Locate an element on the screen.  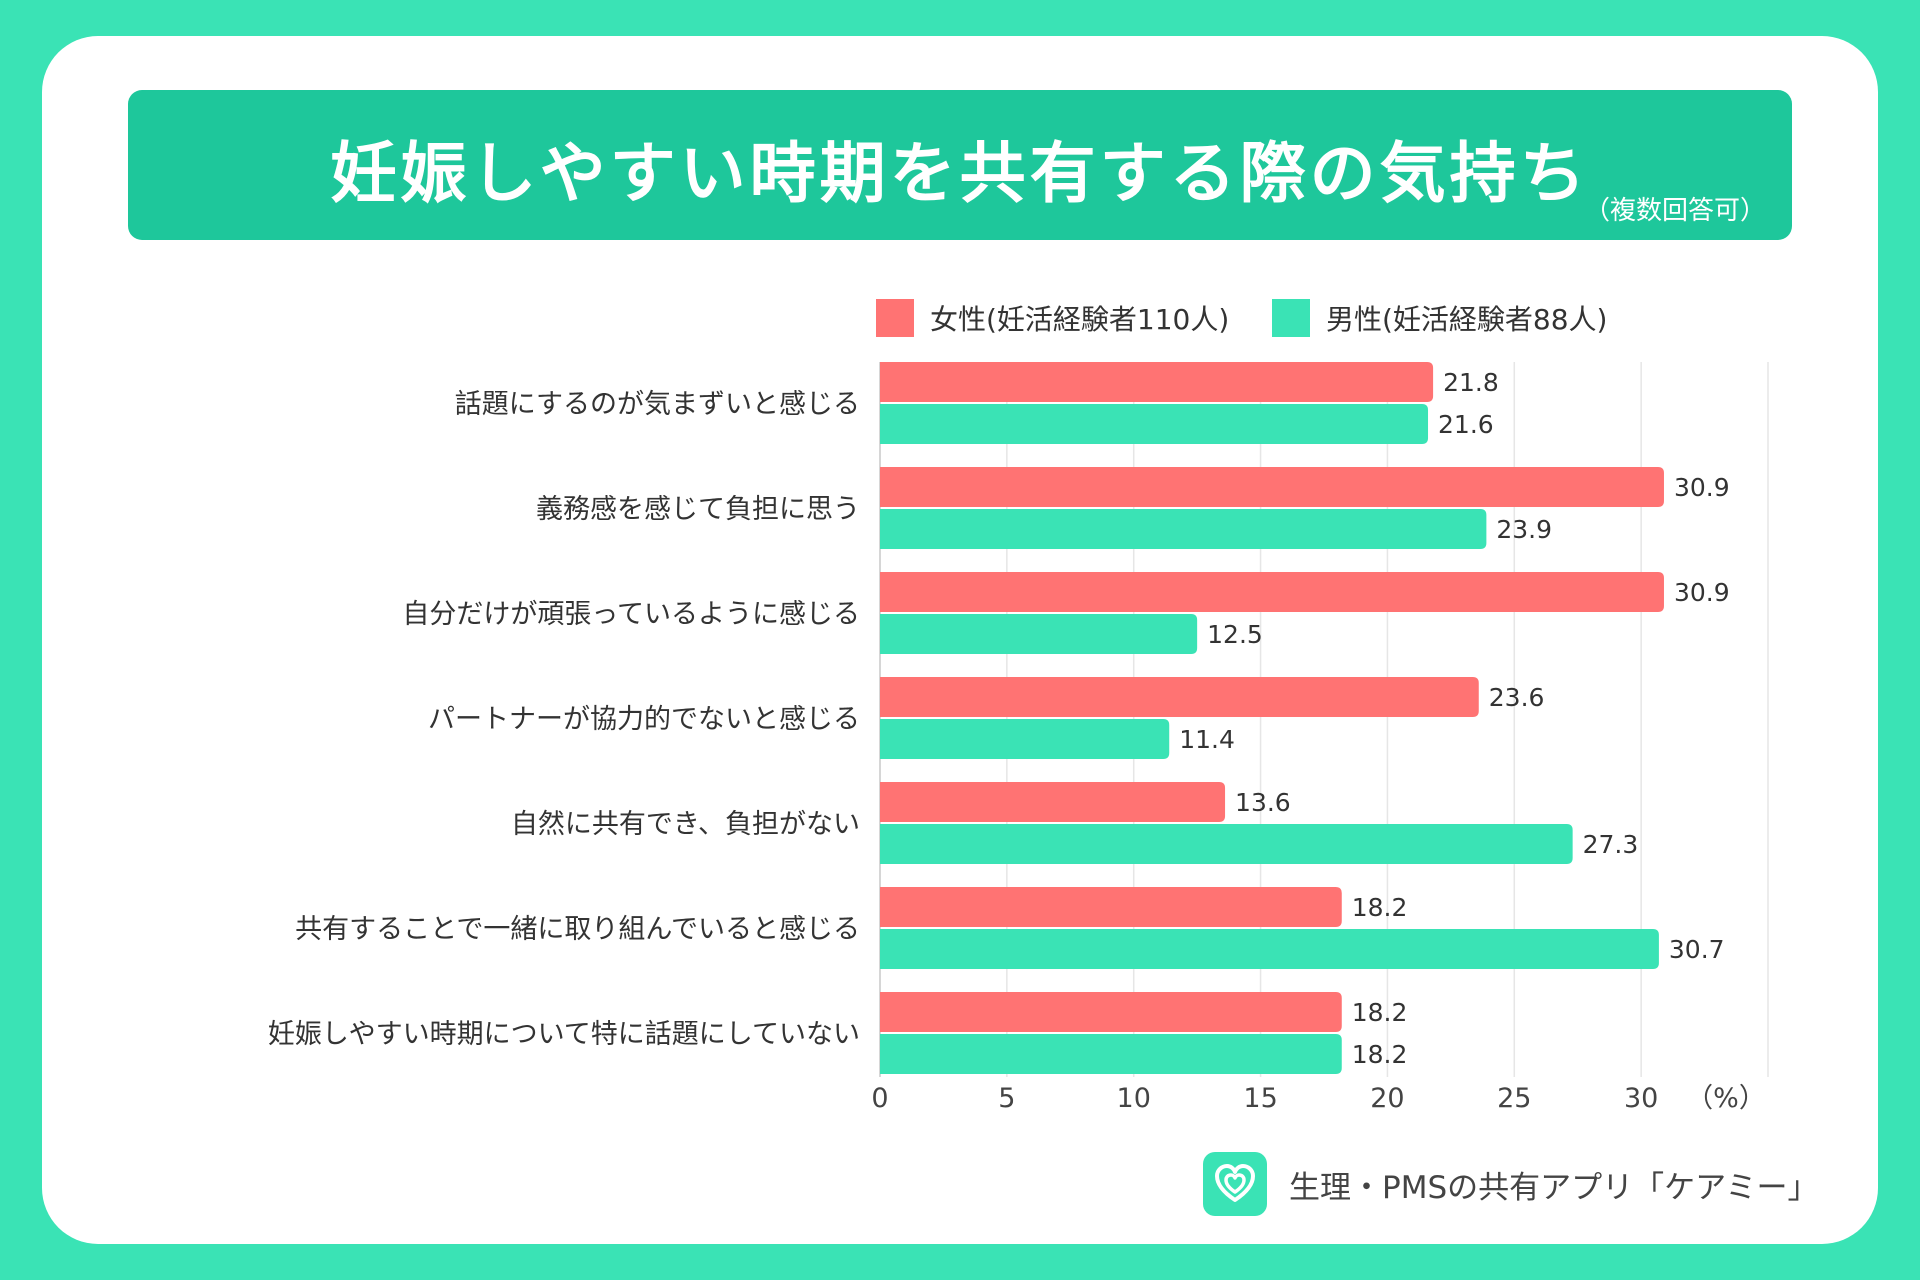
footer-branding: 生理・PMSの共有アプリ「ケアミー」 is located at coordinates (1511, 1184).